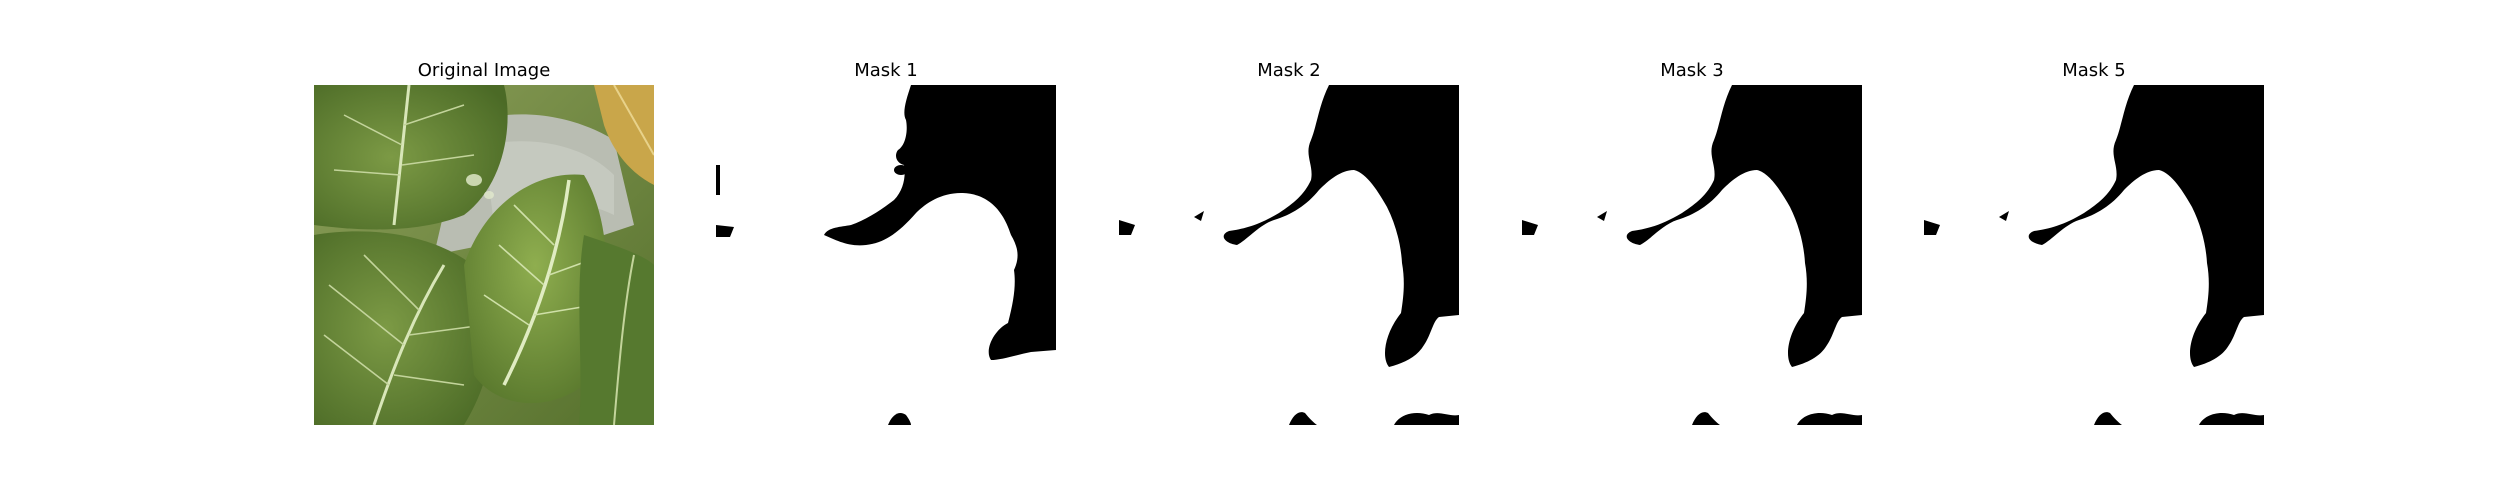 The image size is (2500, 500). What do you see at coordinates (1289, 70) in the screenshot?
I see `panel-title: Mask 2` at bounding box center [1289, 70].